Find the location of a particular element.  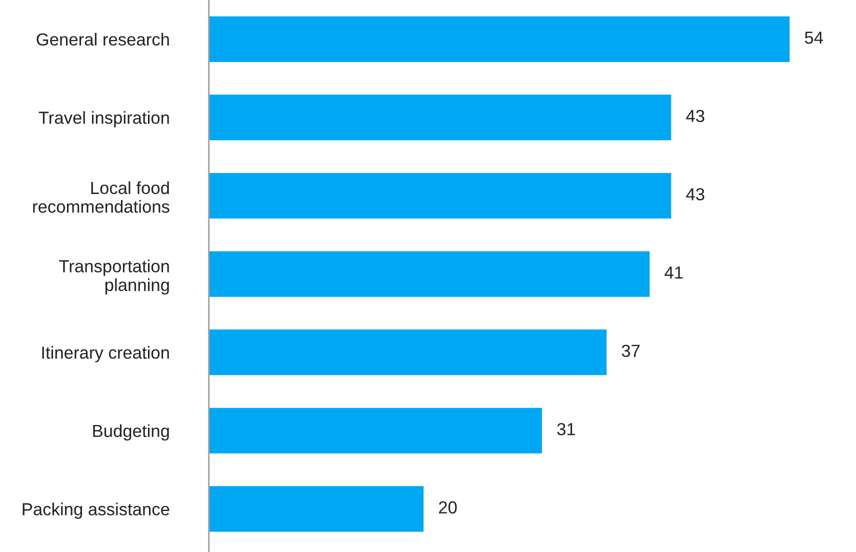

y-tick-label: Packing assistance is located at coordinates (96, 510).